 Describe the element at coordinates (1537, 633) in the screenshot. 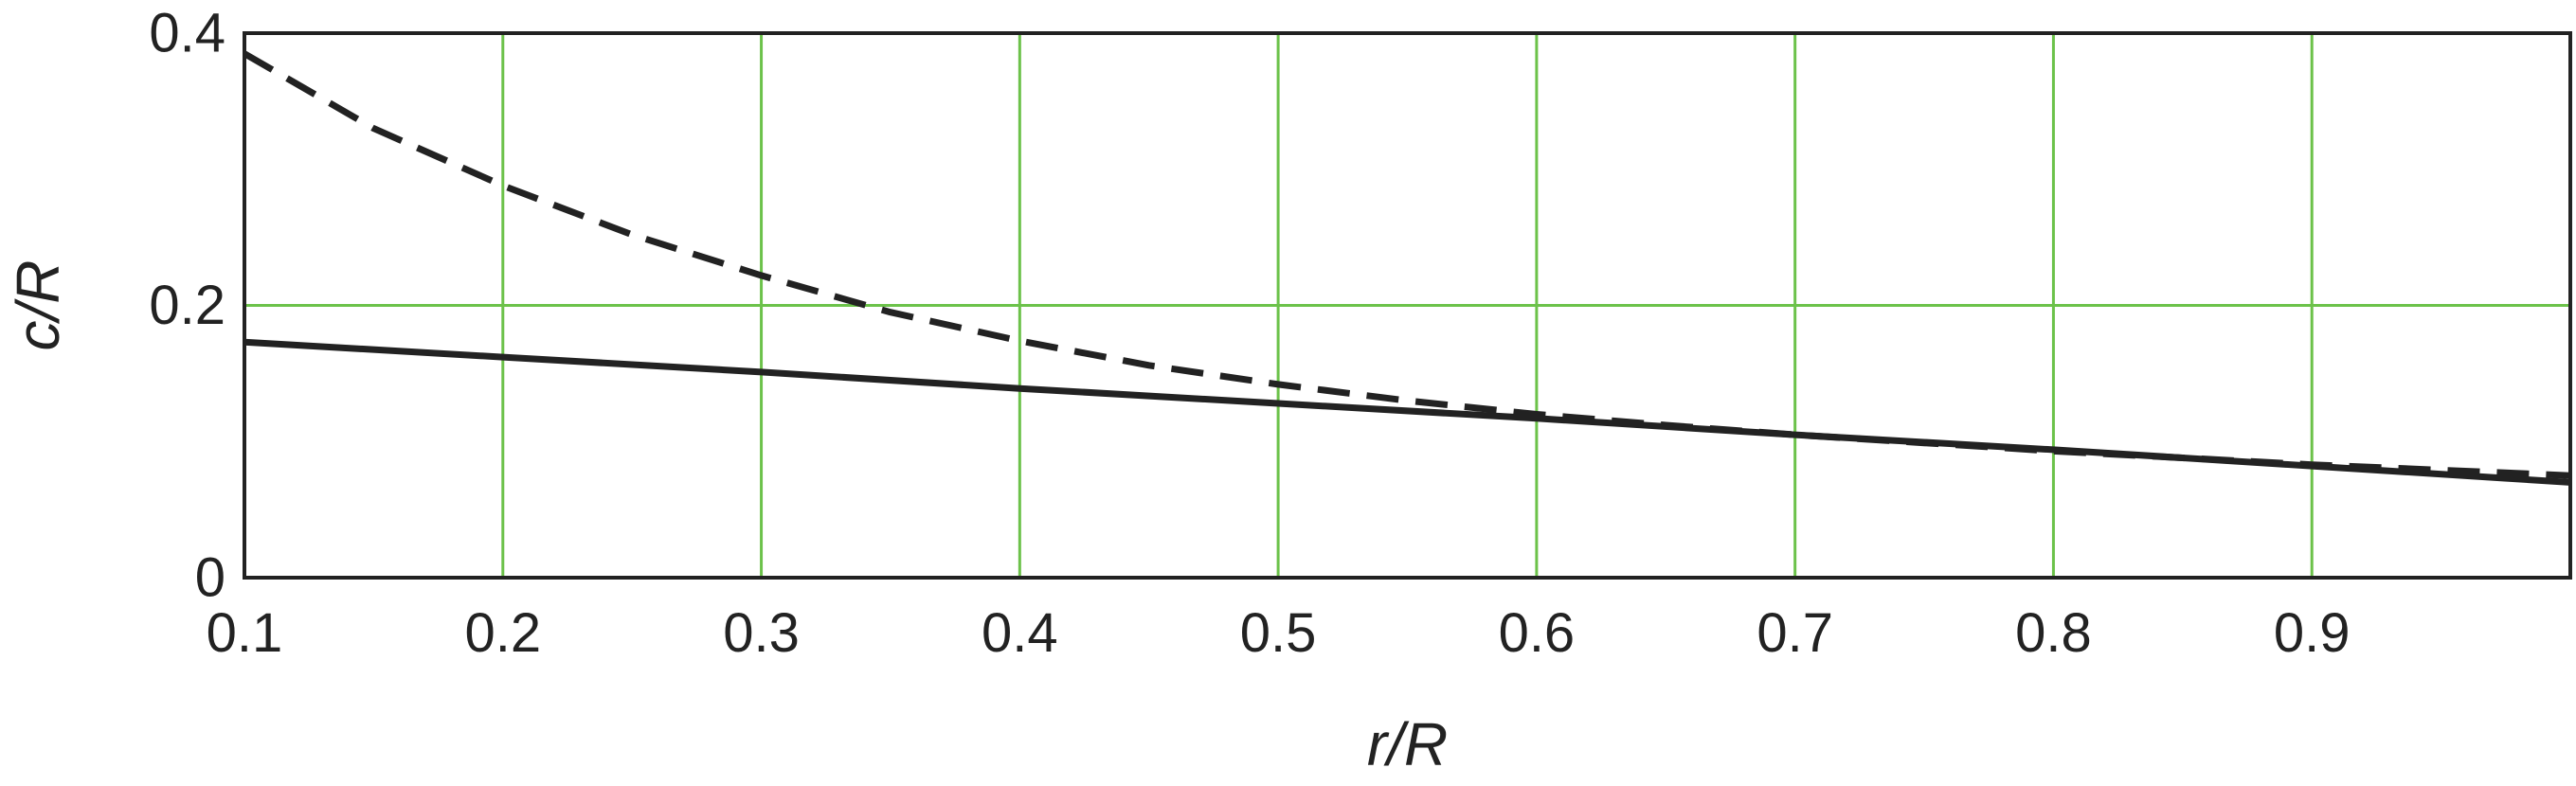

I see `x-tick-label: 0.6` at that location.